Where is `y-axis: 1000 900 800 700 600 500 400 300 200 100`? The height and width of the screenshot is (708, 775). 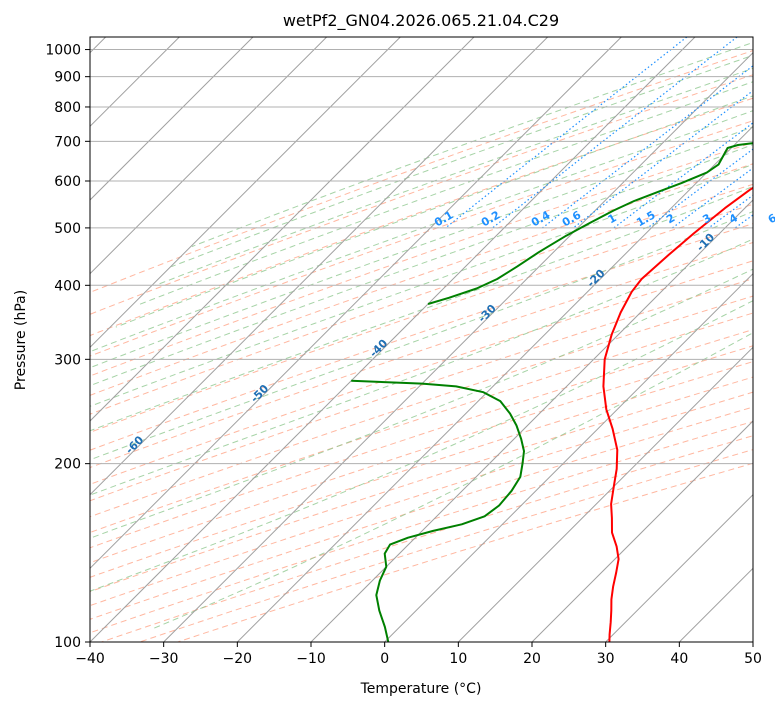
y-axis: 1000 900 800 700 600 500 400 300 200 100 is located at coordinates (67, 347).